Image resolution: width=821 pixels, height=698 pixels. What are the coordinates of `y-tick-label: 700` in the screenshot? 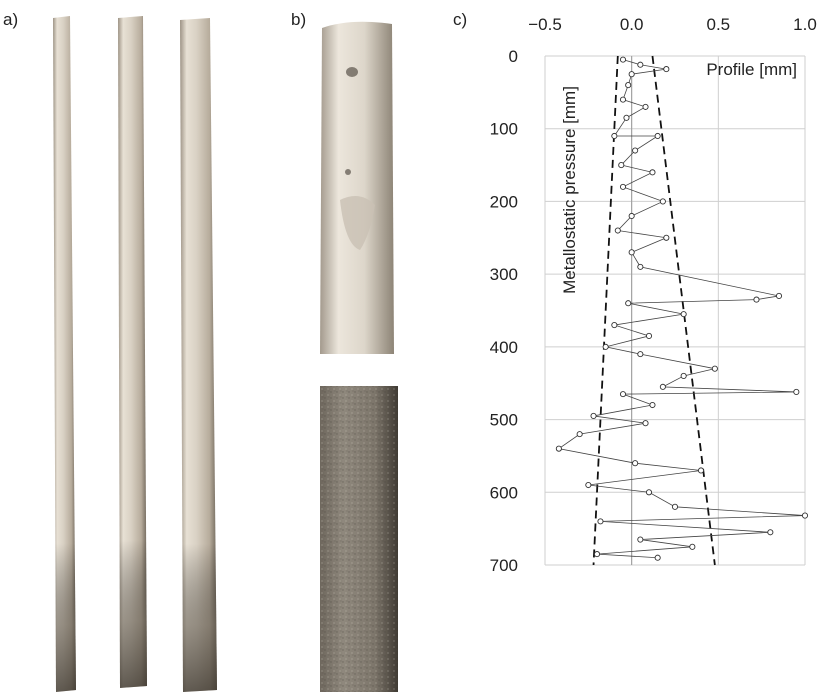 It's located at (504, 565).